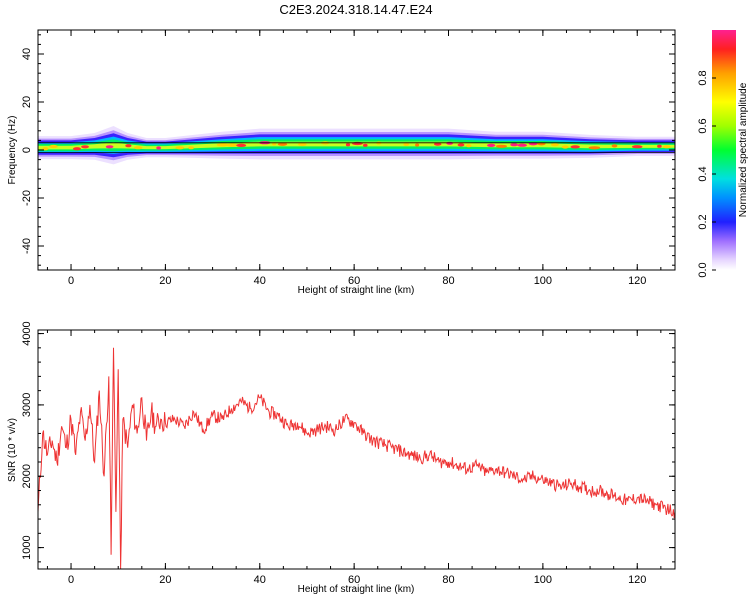  Describe the element at coordinates (703, 269) in the screenshot. I see `colorbar-tick-label: 0.0` at that location.